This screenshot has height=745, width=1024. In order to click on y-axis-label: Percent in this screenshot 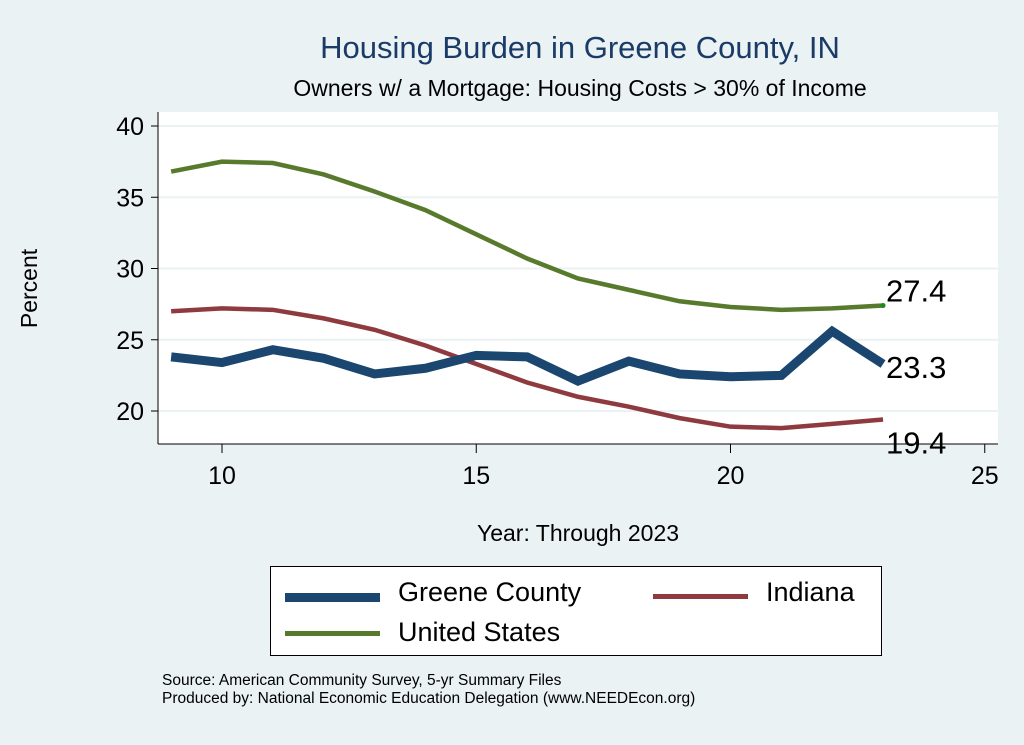, I will do `click(29, 288)`.